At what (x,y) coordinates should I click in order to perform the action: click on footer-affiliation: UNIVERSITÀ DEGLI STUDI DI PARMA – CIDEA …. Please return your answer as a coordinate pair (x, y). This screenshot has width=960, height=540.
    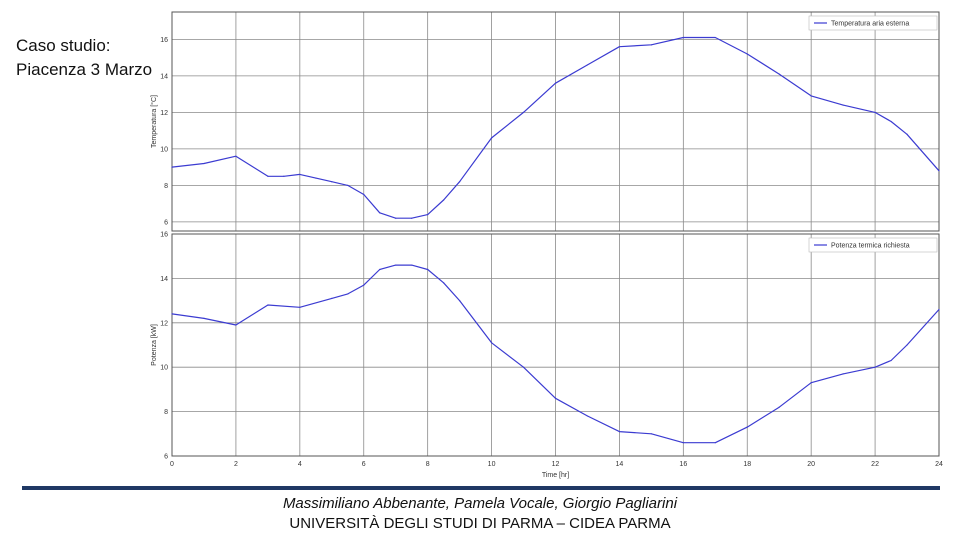
    Looking at the image, I should click on (480, 523).